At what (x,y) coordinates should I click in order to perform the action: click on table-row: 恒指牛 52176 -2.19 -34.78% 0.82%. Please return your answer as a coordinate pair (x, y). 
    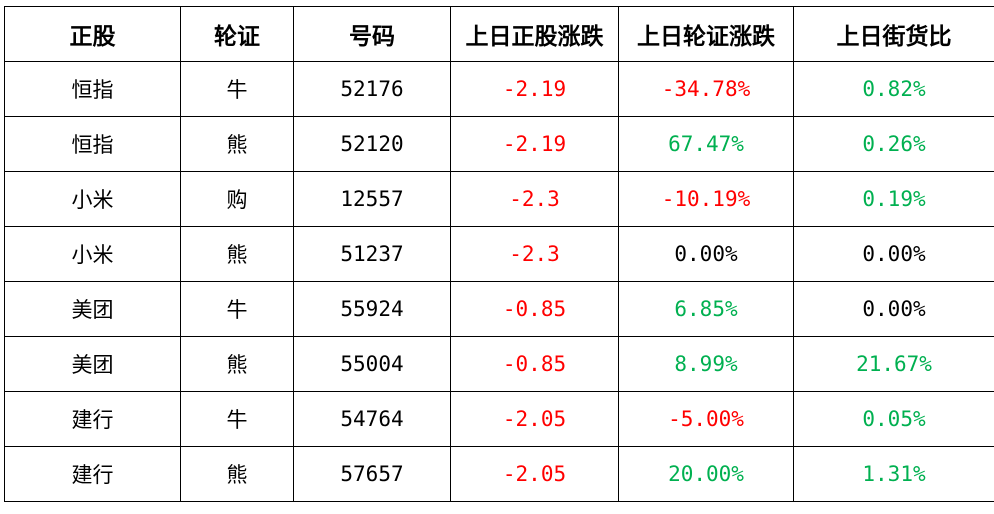
    Looking at the image, I should click on (499, 89).